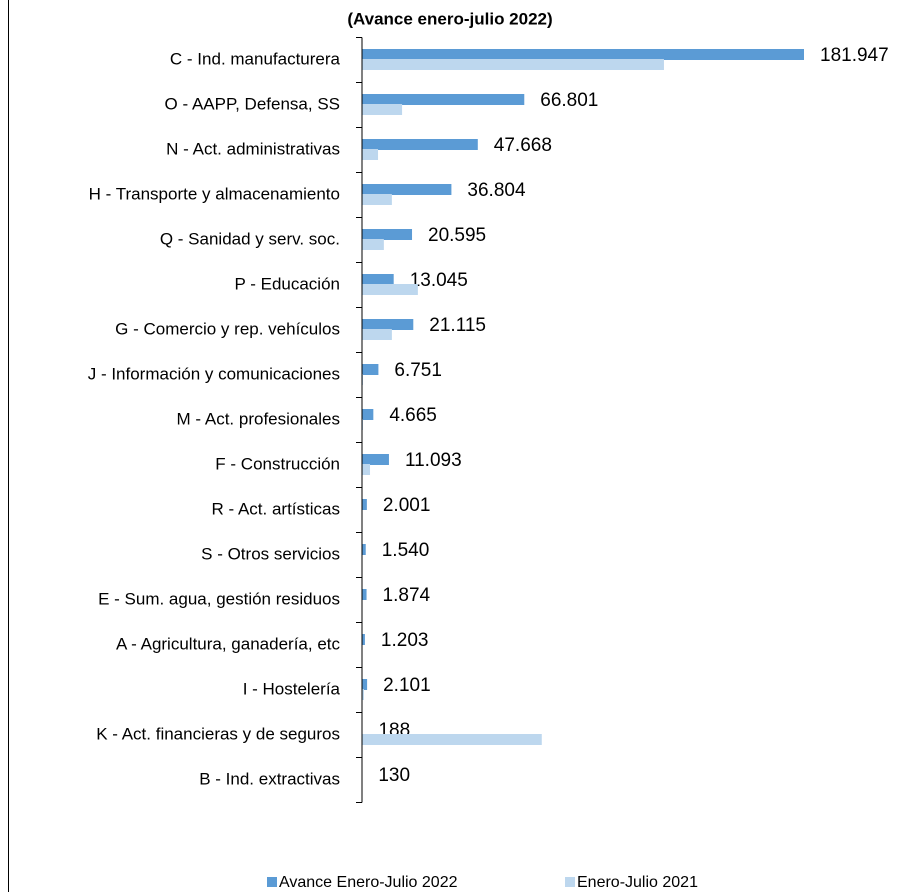  Describe the element at coordinates (854, 55) in the screenshot. I see `value-label: 181.947` at that location.